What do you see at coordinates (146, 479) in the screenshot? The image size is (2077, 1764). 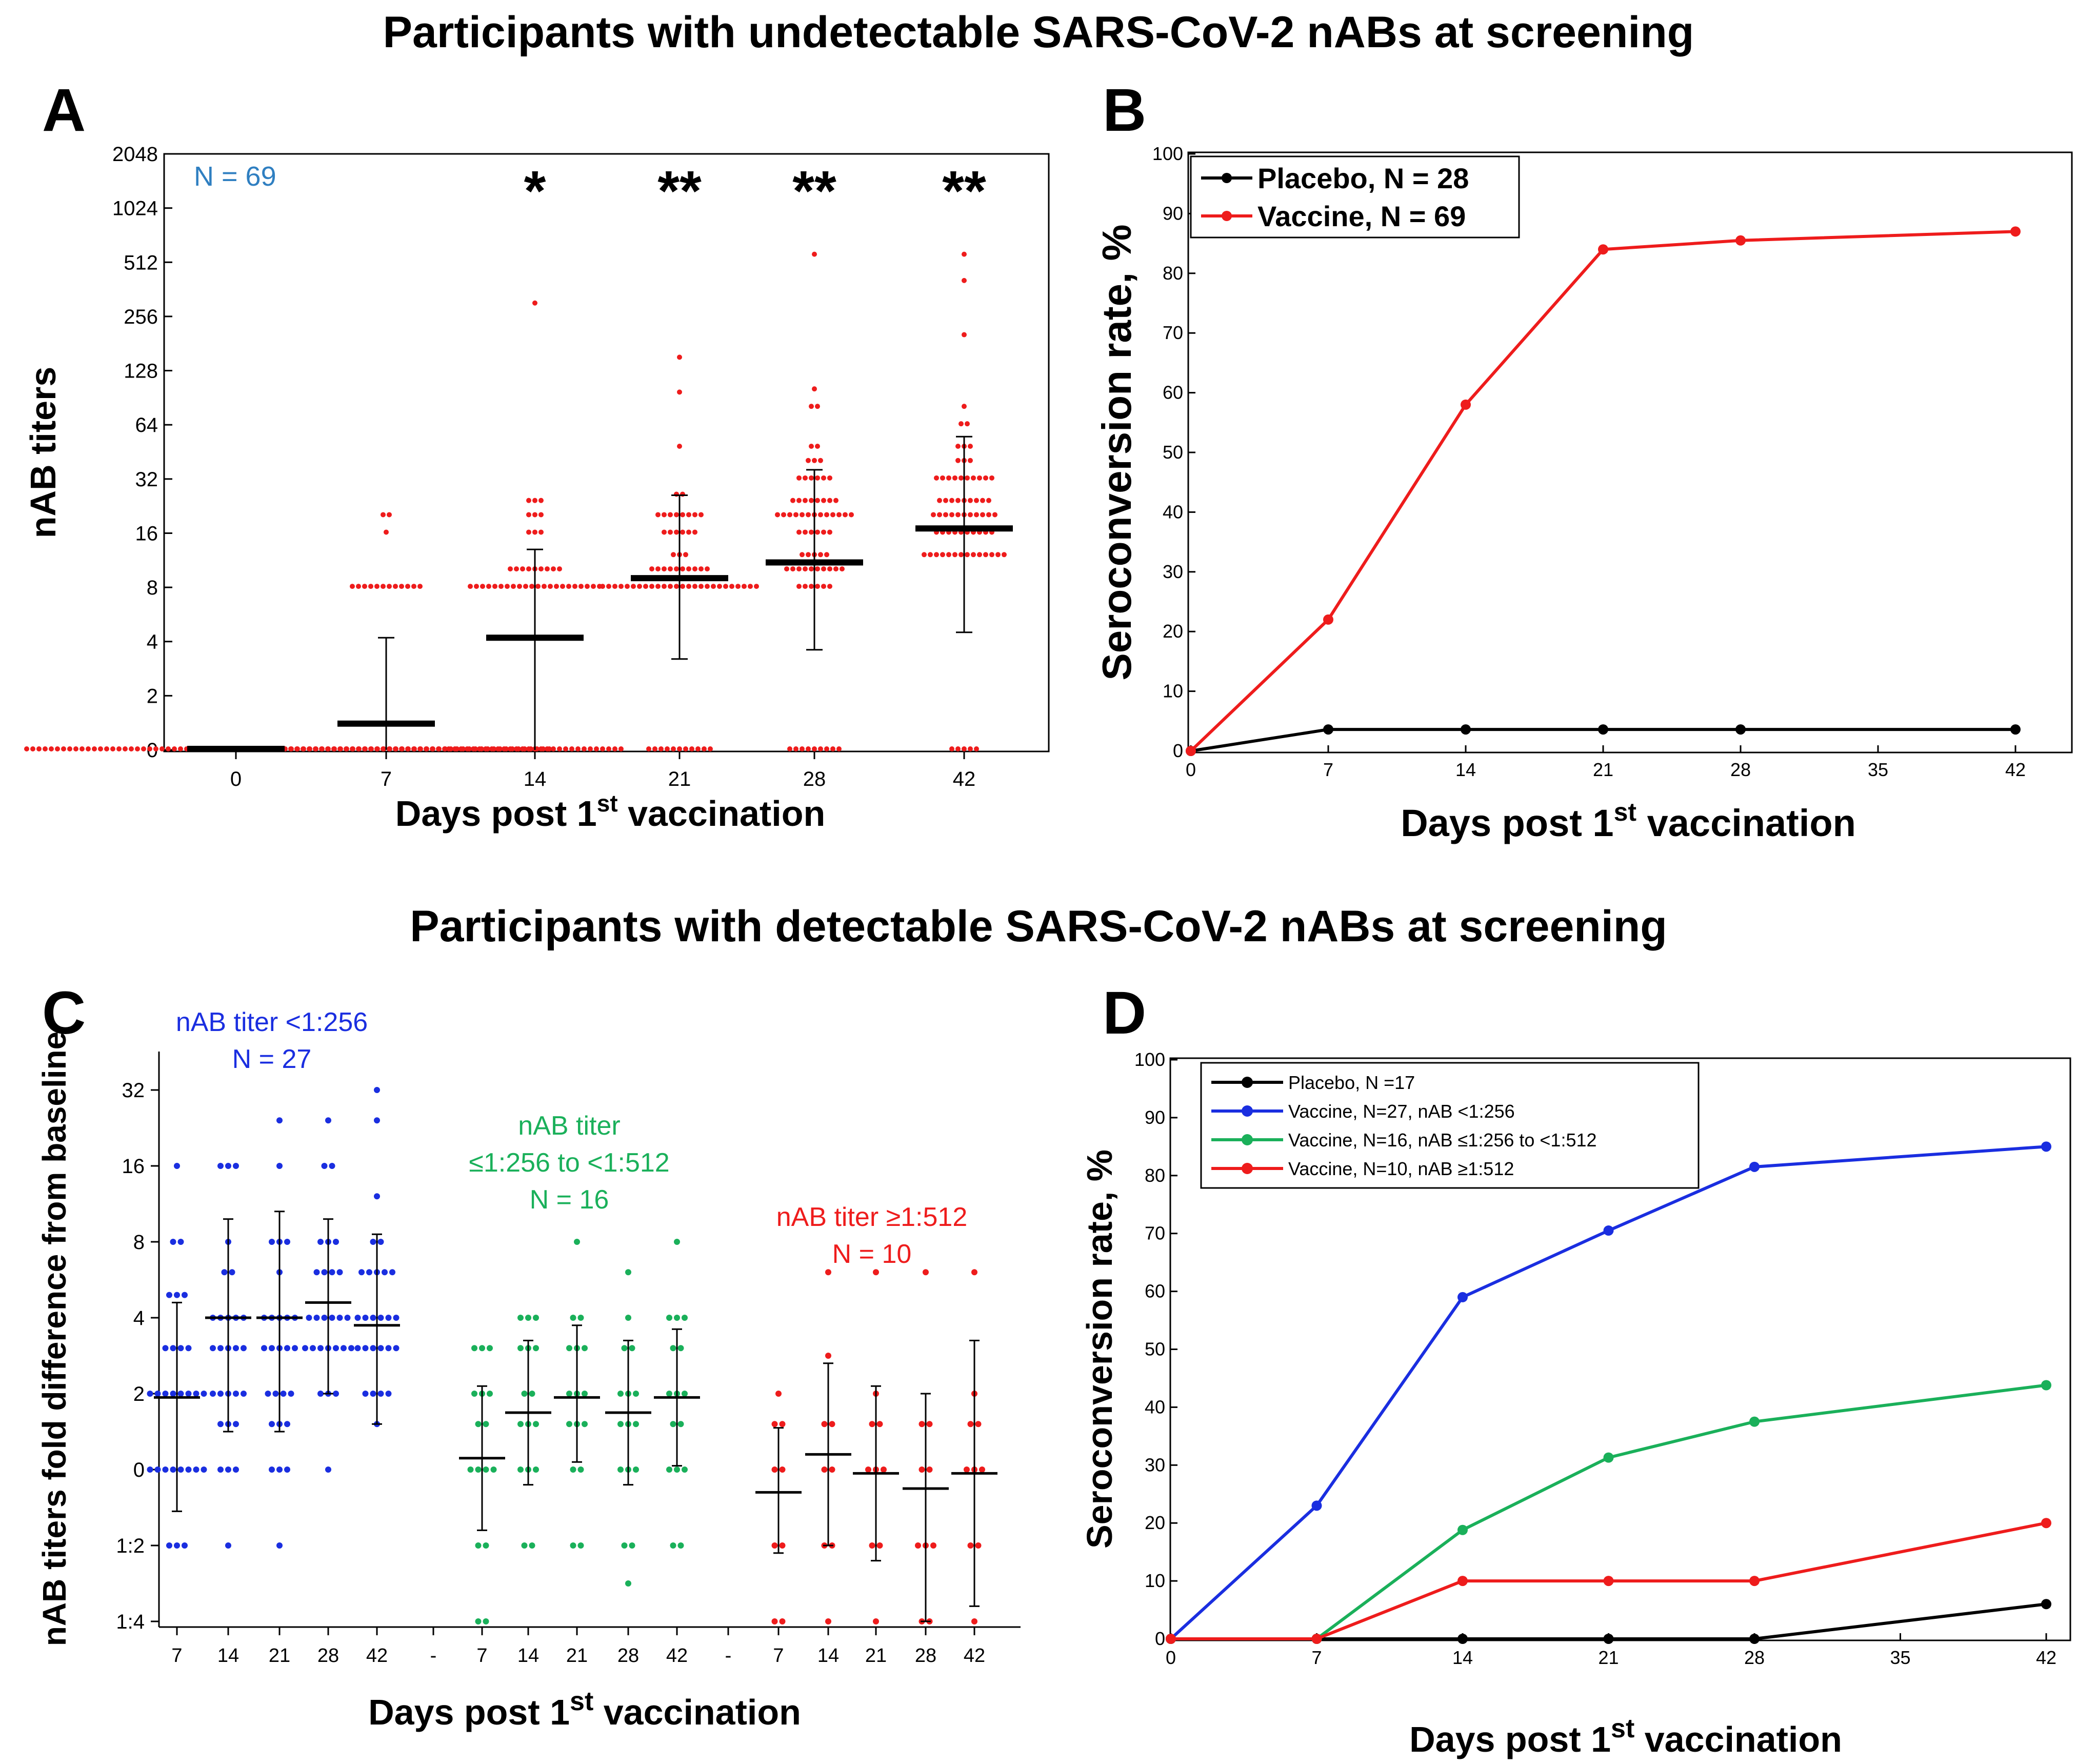 I see `panel-a-y-tick-label: 32` at bounding box center [146, 479].